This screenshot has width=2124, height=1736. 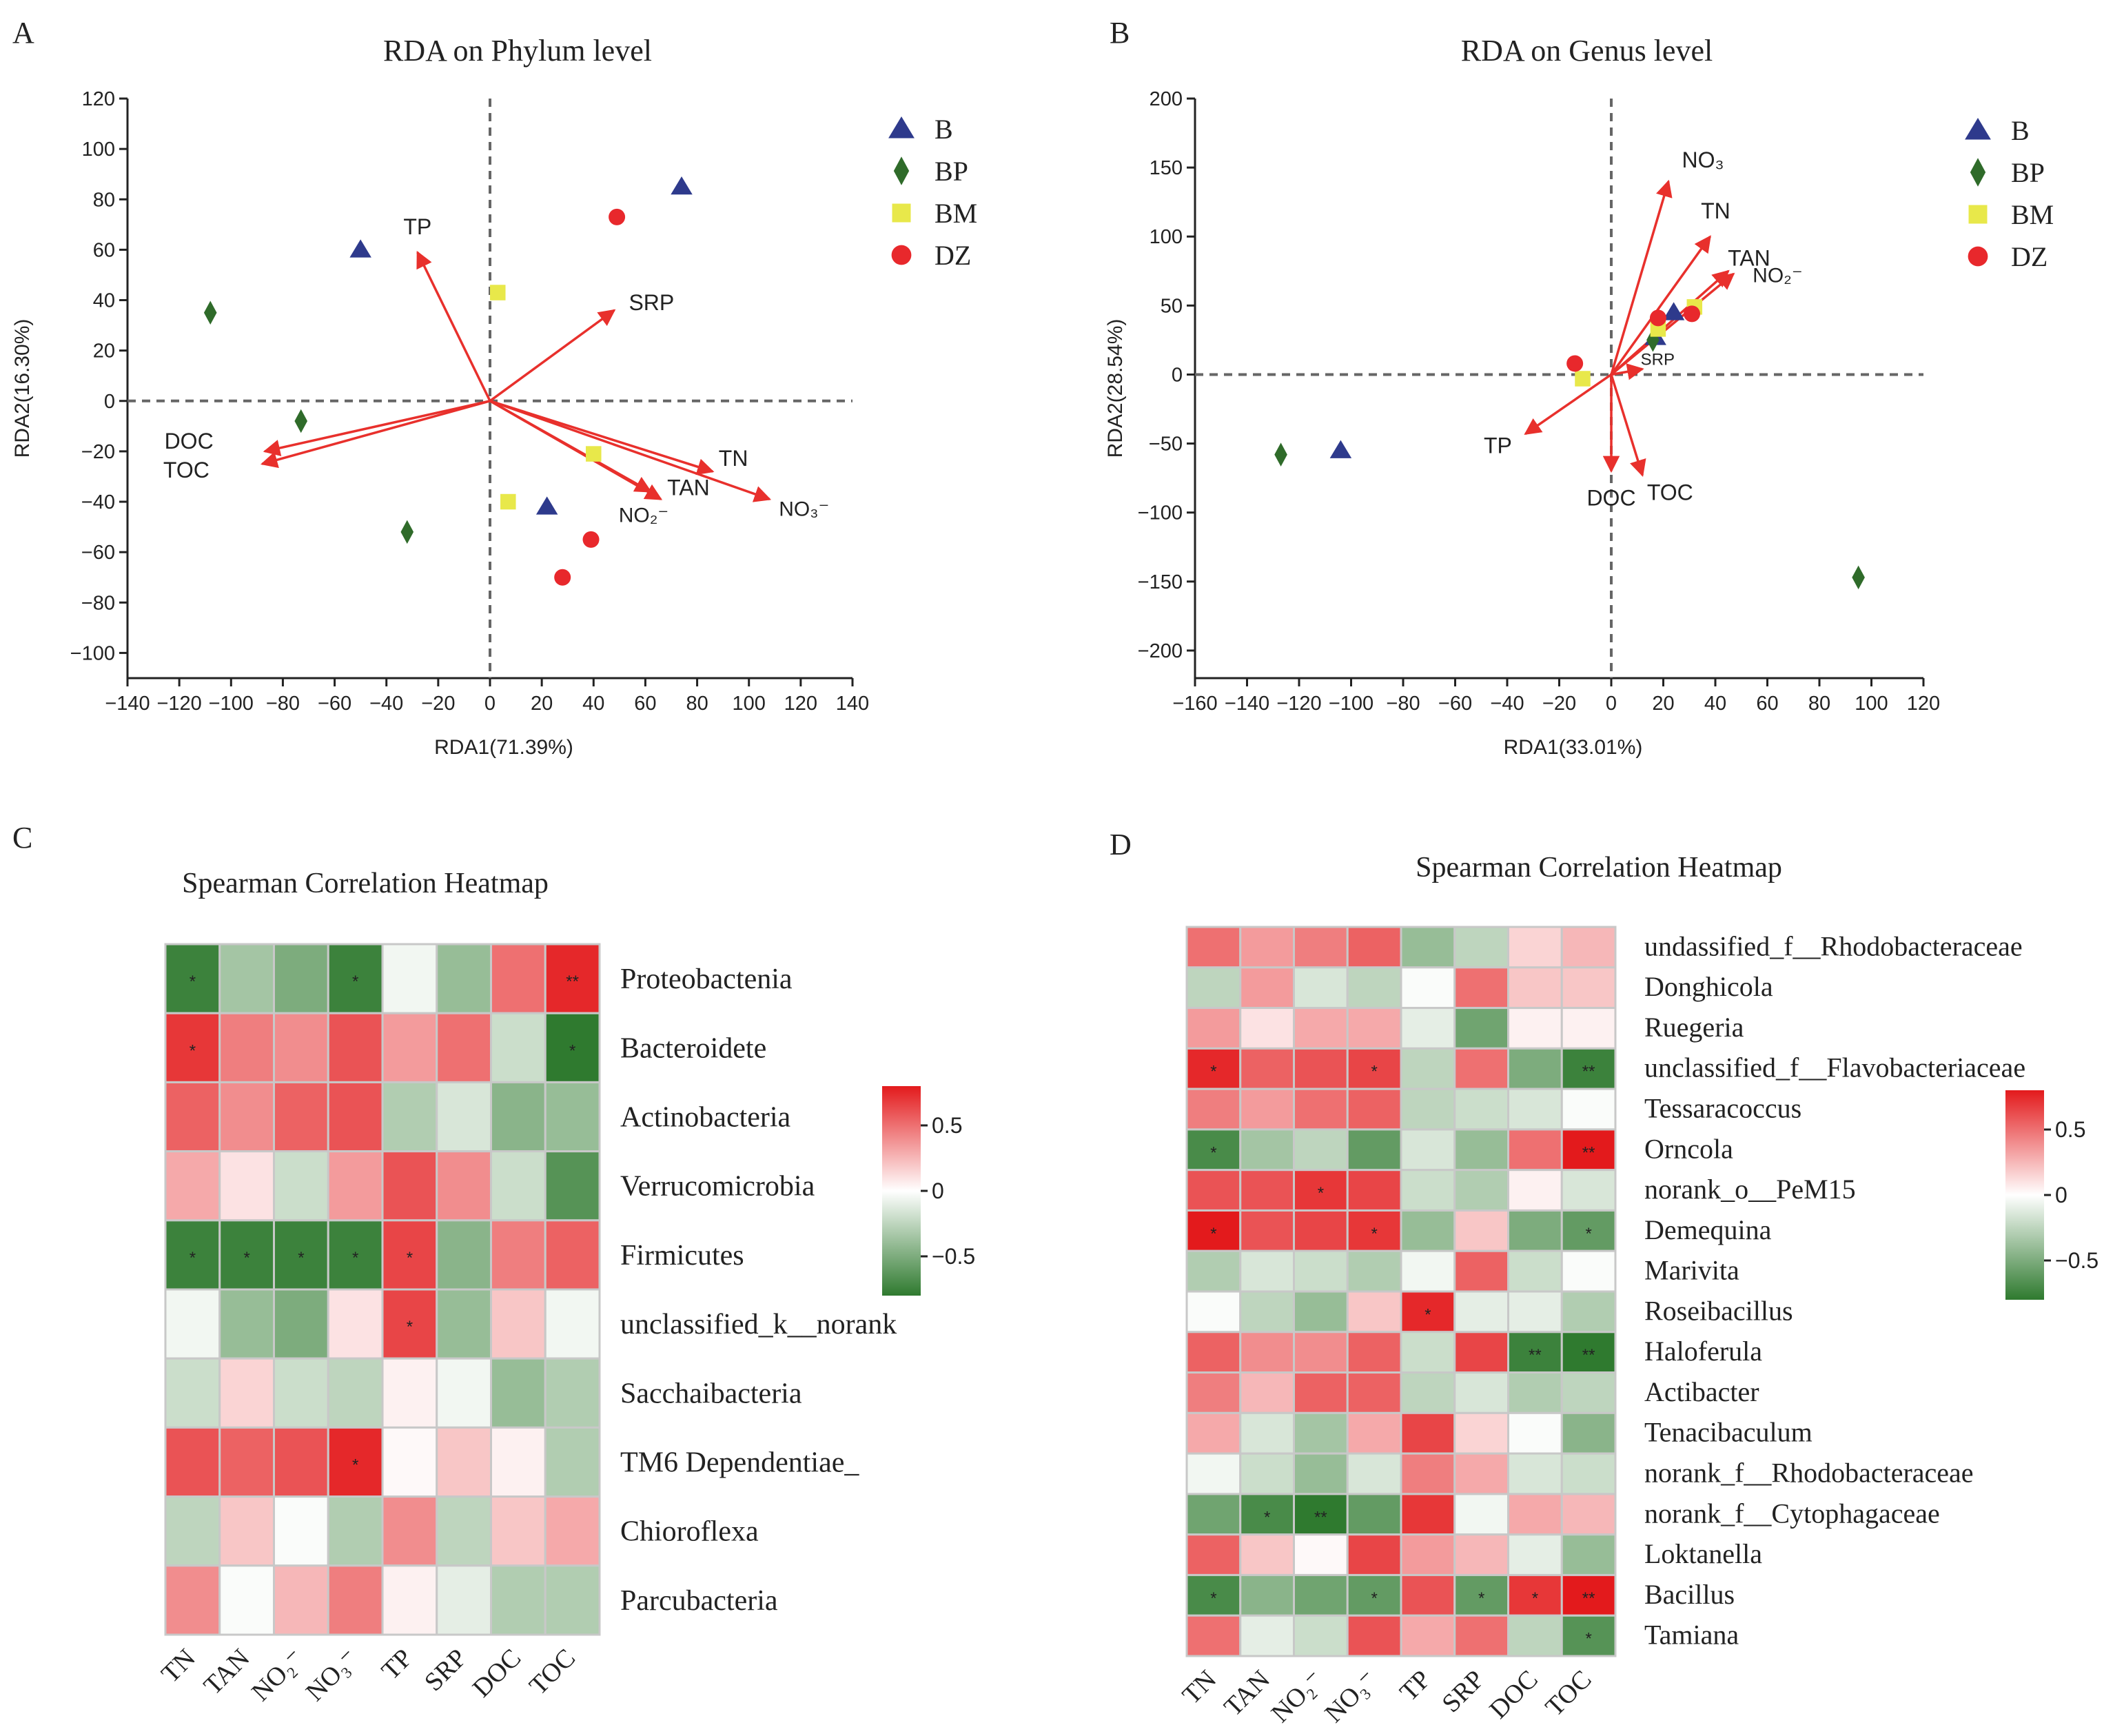 I want to click on point-bm, so click(x=508, y=502).